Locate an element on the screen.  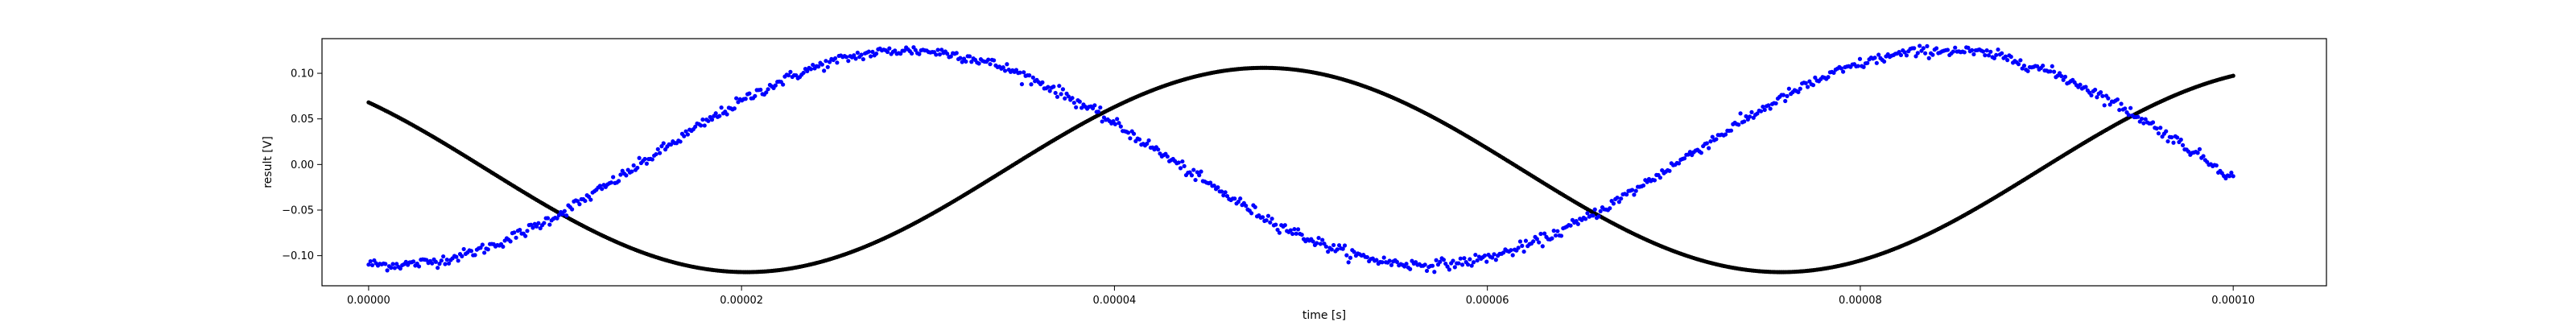
x-tick-label: 0.00000 is located at coordinates (368, 301).